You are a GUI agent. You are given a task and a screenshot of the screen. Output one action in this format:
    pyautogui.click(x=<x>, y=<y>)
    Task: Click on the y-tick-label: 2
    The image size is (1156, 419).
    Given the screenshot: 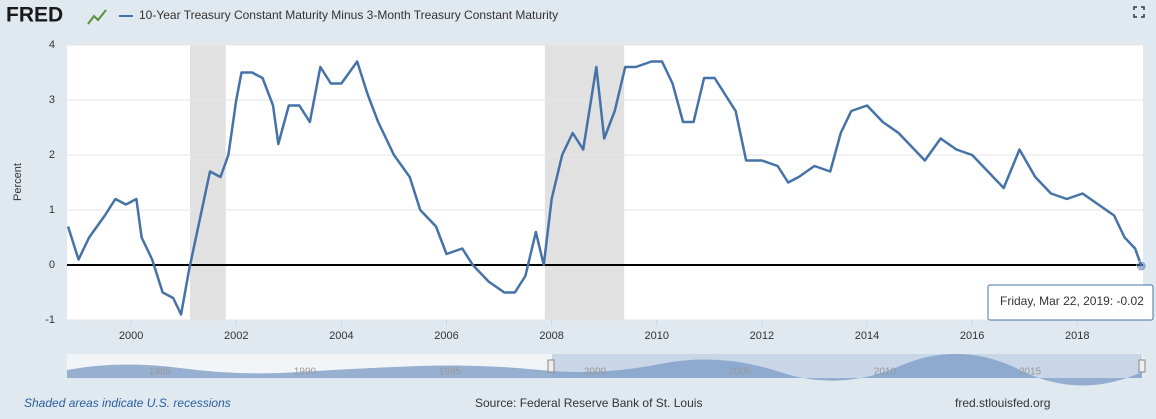 What is the action you would take?
    pyautogui.click(x=52, y=155)
    